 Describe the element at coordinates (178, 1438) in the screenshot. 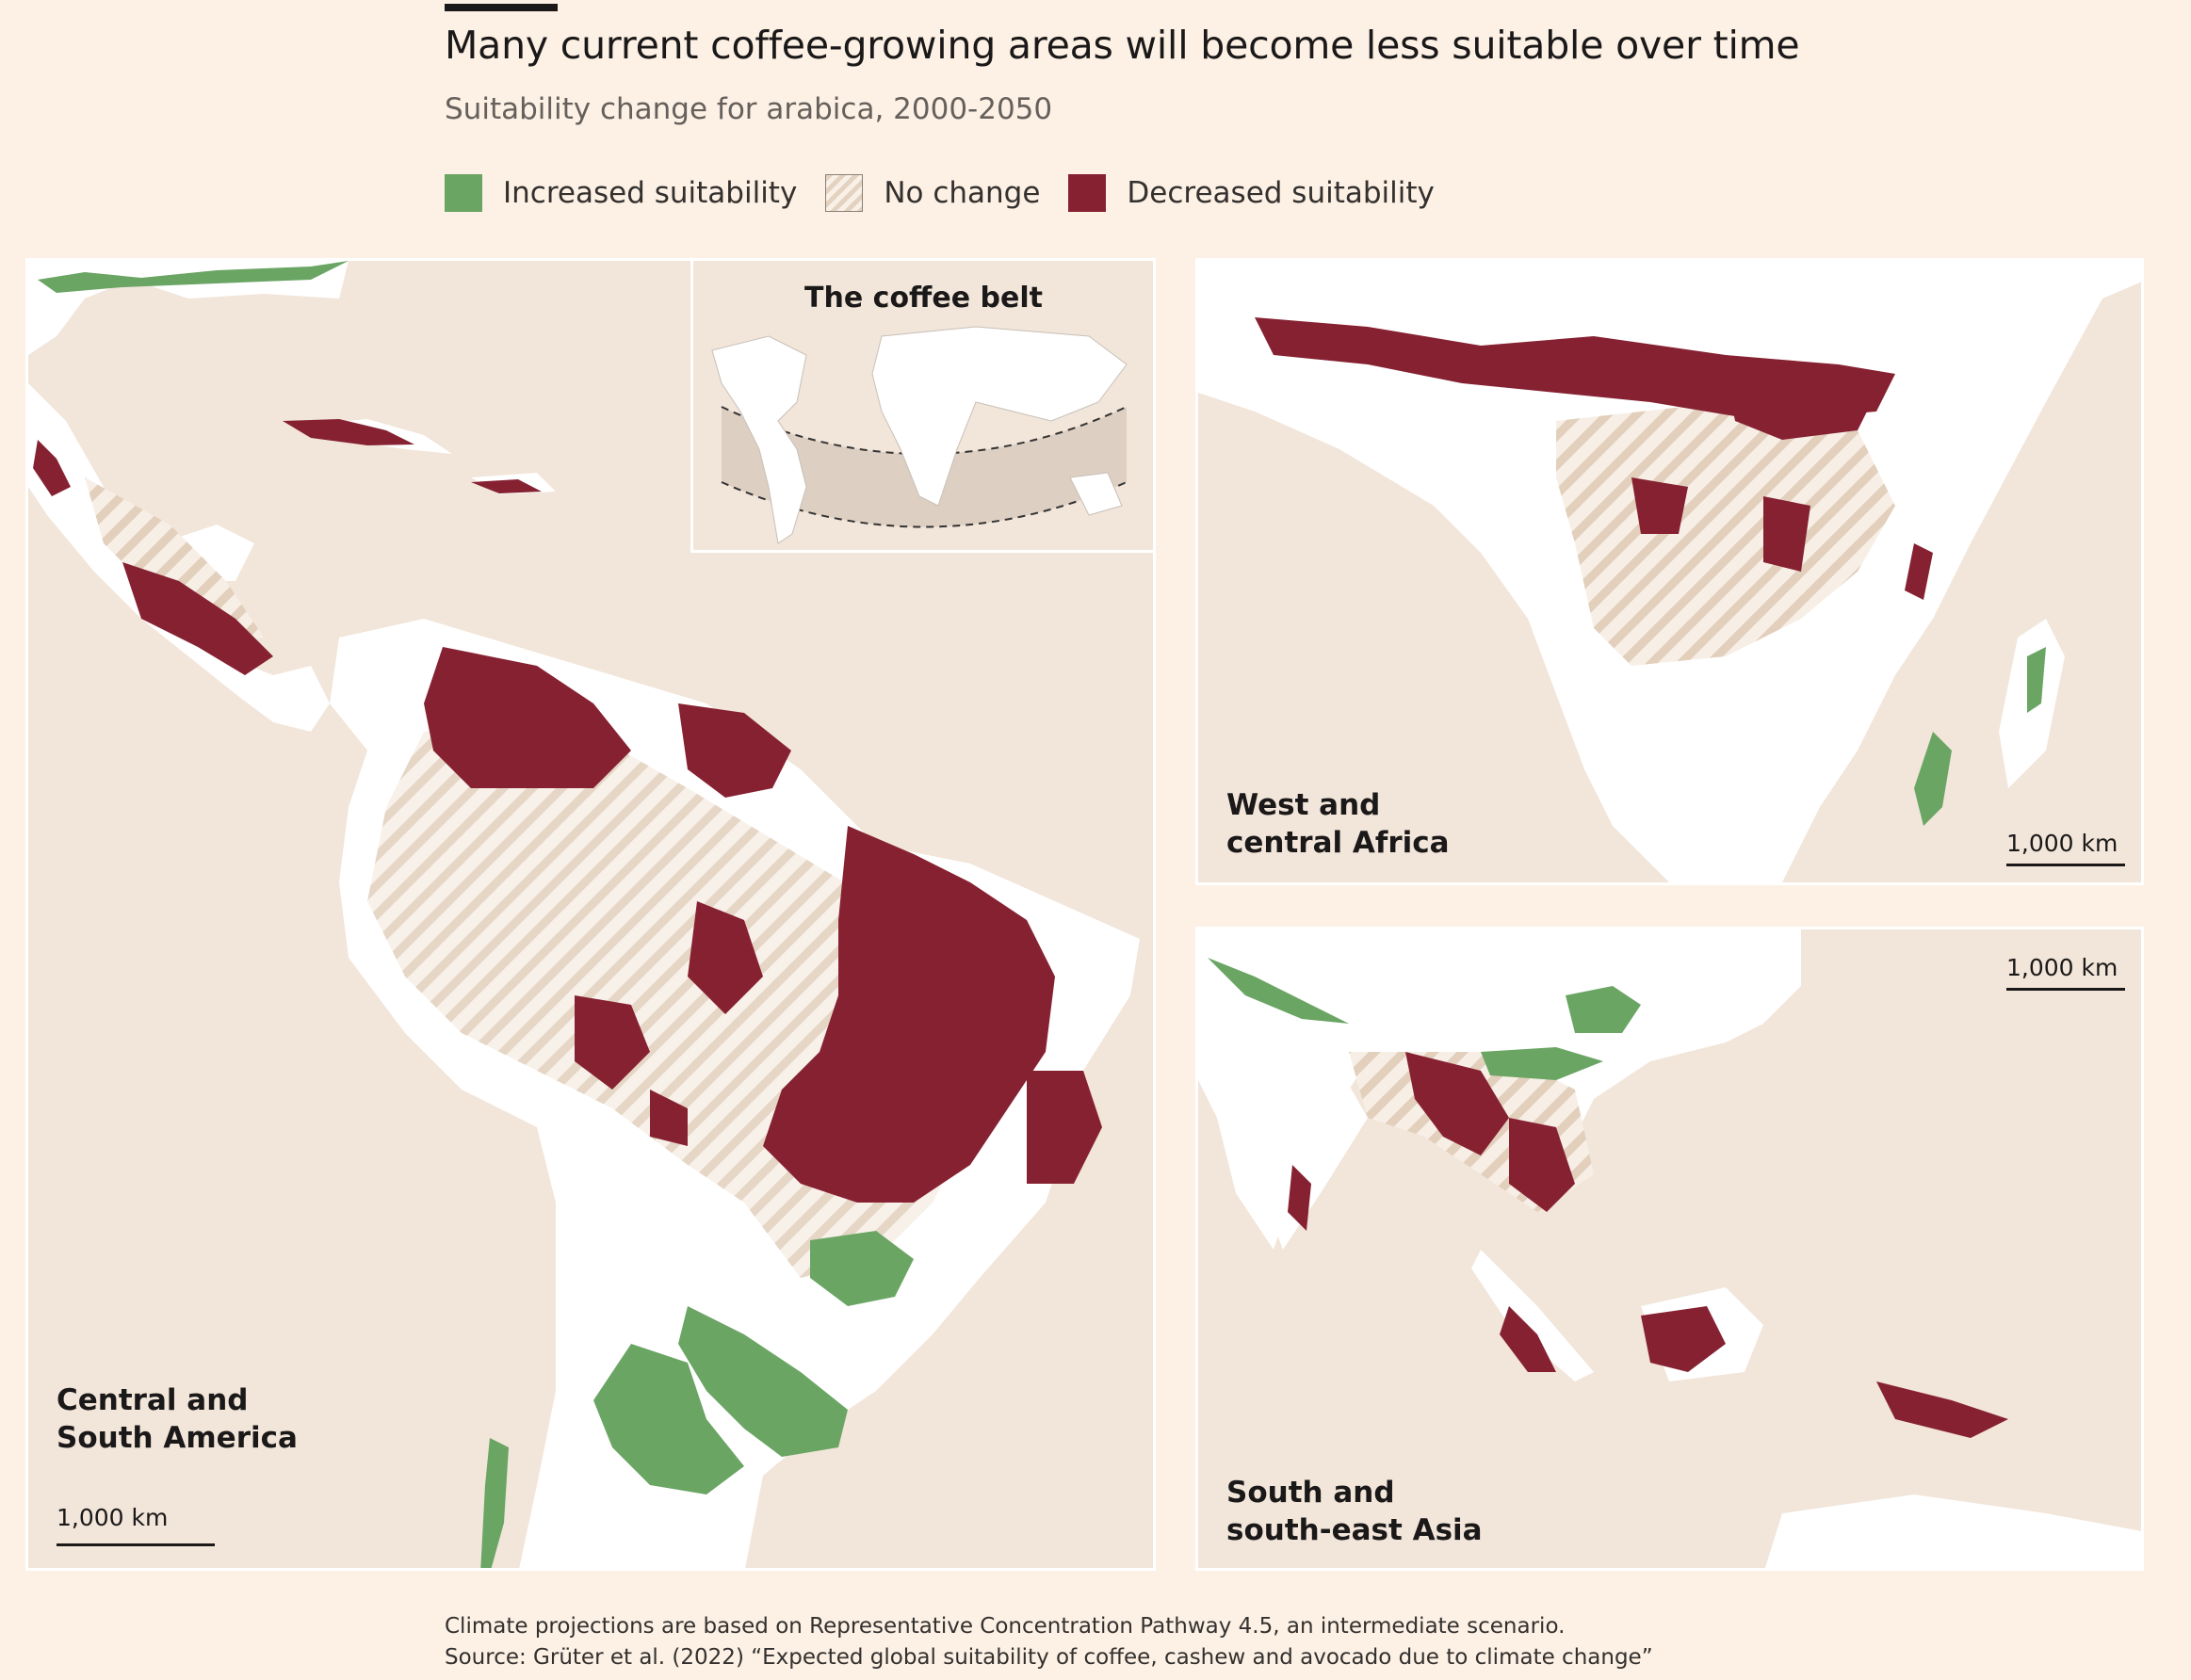

I see `region-label-americas-line2: South America` at that location.